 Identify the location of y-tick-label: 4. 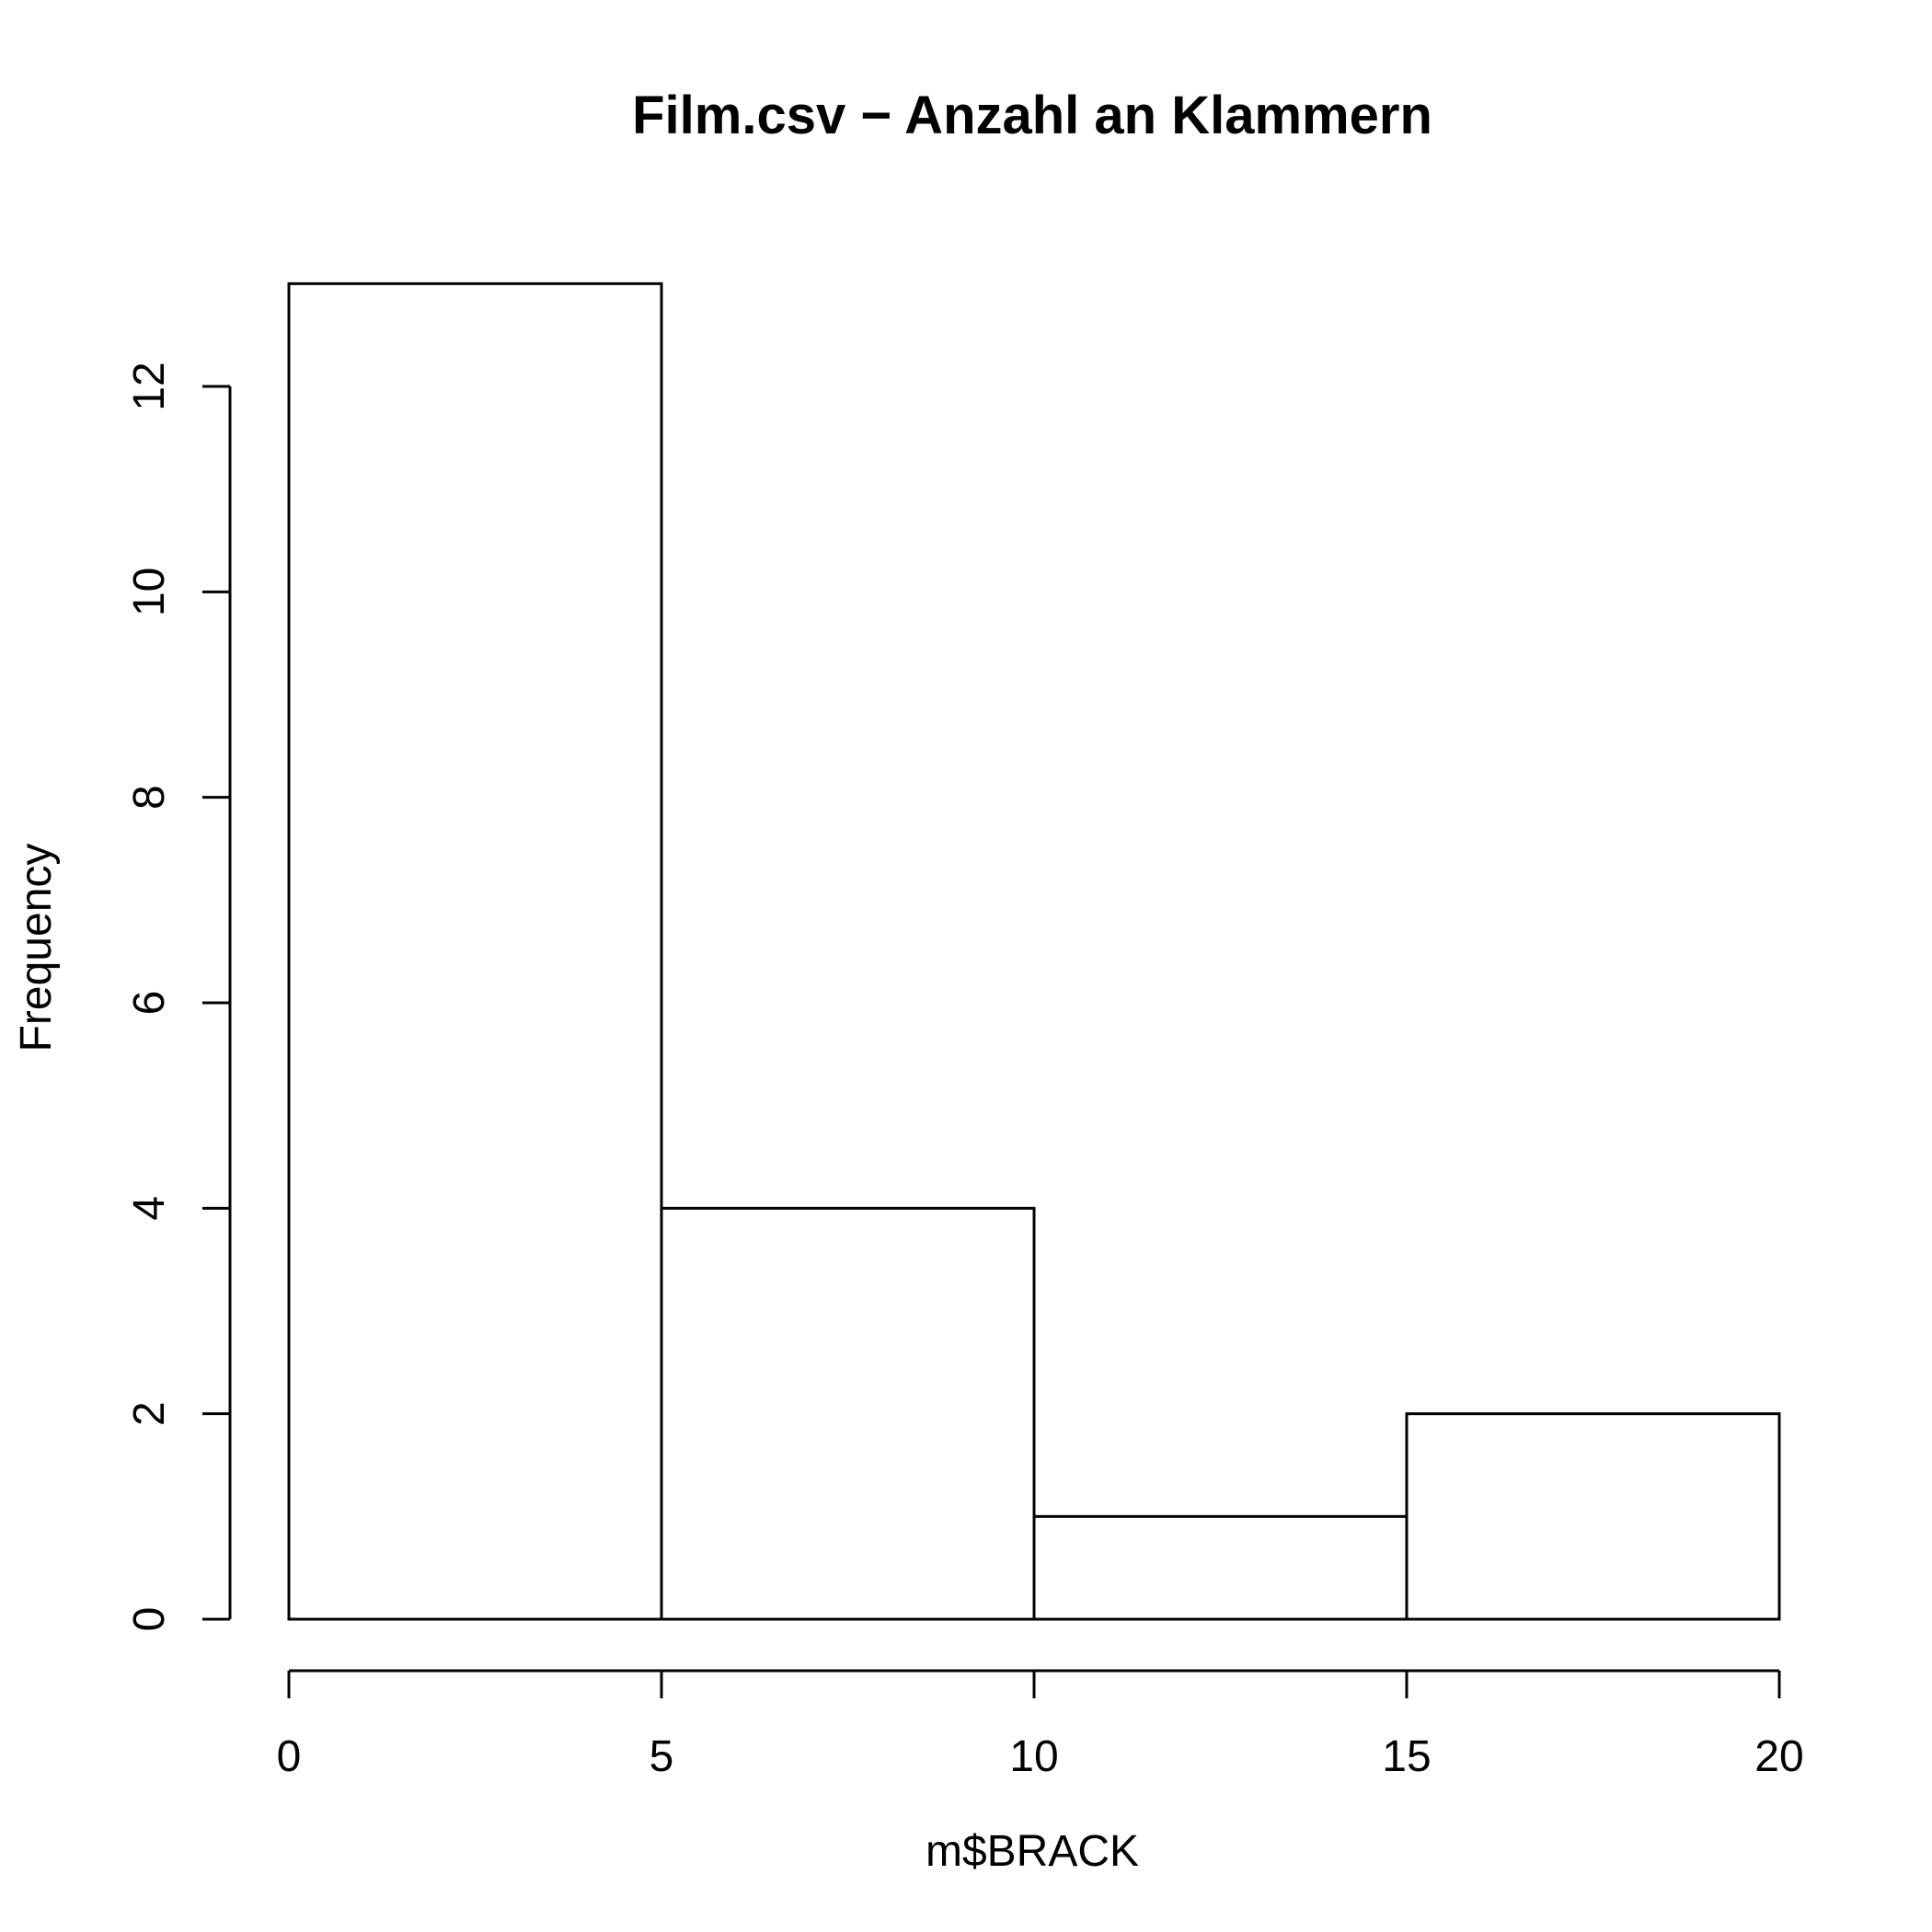
(149, 1208).